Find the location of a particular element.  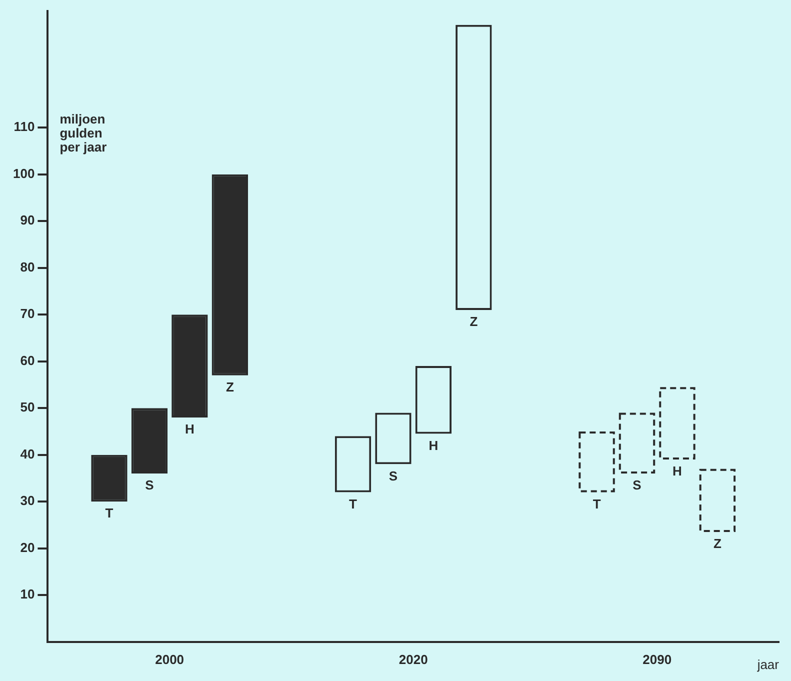

series-label: H is located at coordinates (189, 429).